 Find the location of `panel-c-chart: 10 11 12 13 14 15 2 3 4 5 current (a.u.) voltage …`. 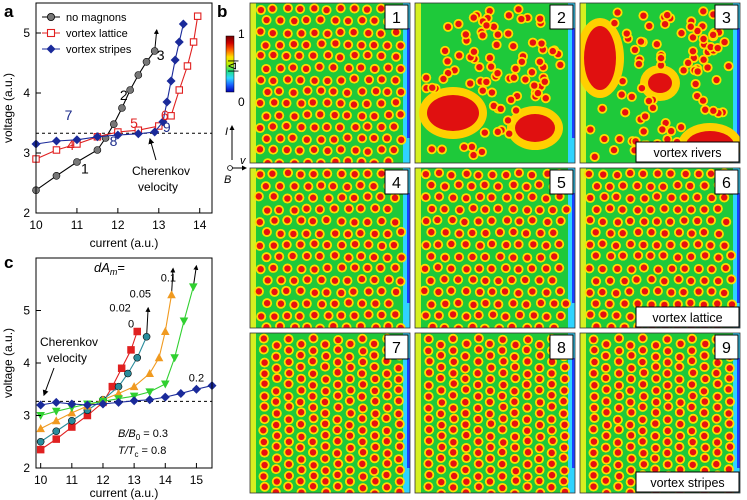

panel-c-chart: 10 11 12 13 14 15 2 3 4 5 current (a.u.) voltage … is located at coordinates (109, 378).